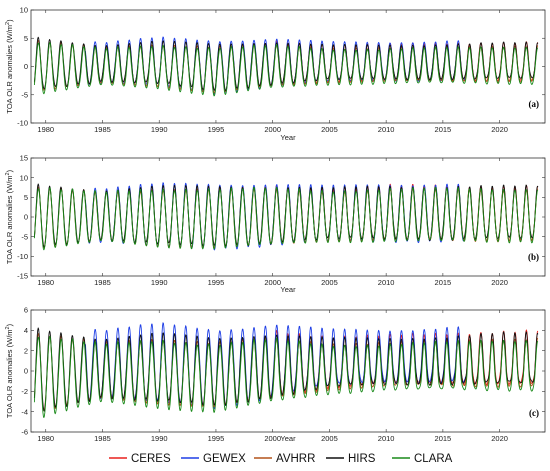 This screenshot has height=471, width=550. I want to click on y-tick-label: -15, so click(22, 276).